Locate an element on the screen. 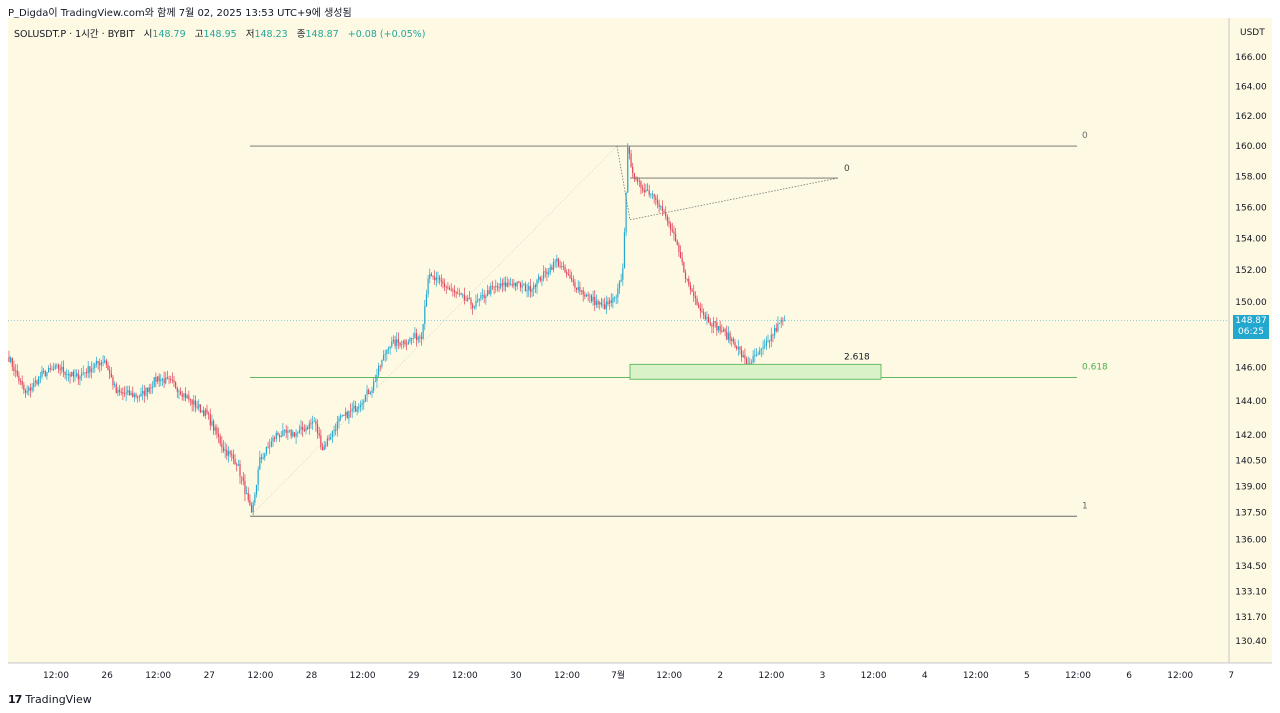 The width and height of the screenshot is (1280, 713). symbol-label: SOLUSDT.P · 1시간 · BYBIT is located at coordinates (74, 34).